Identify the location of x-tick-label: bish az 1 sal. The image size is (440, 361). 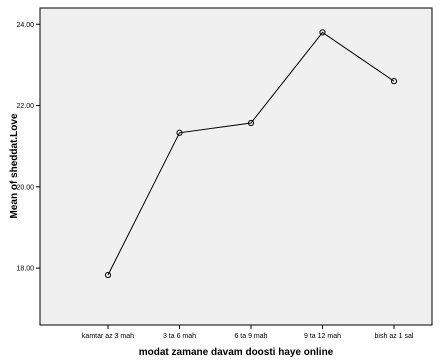
(394, 336).